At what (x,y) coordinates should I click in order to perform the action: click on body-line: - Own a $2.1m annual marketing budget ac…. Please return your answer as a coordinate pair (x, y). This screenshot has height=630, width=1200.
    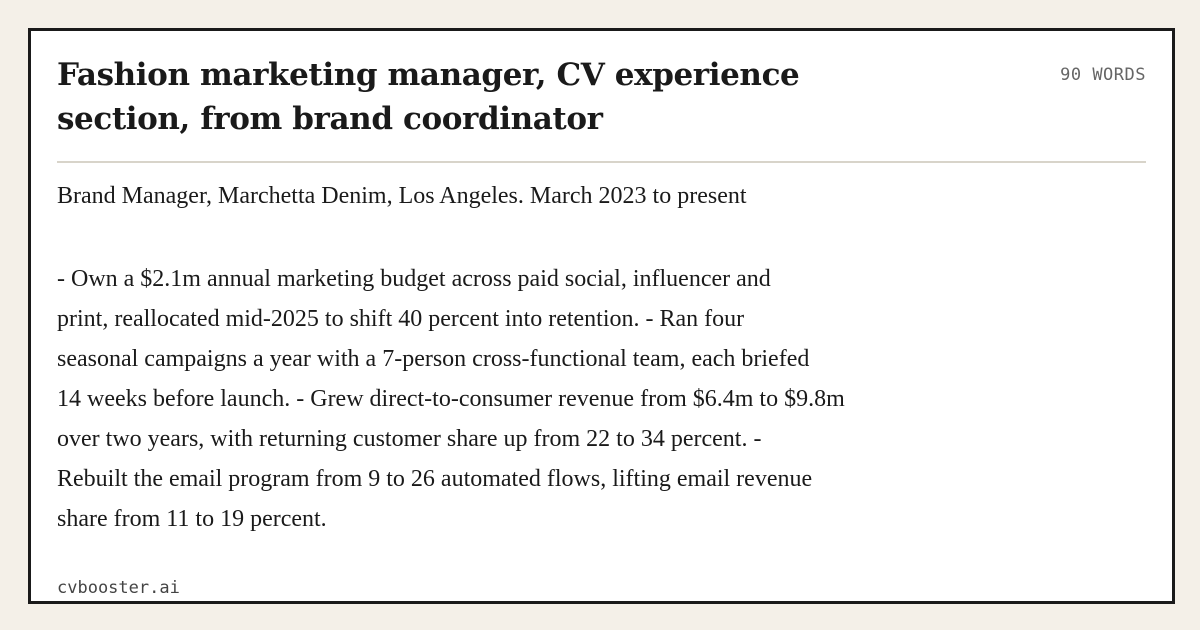
    Looking at the image, I should click on (414, 279).